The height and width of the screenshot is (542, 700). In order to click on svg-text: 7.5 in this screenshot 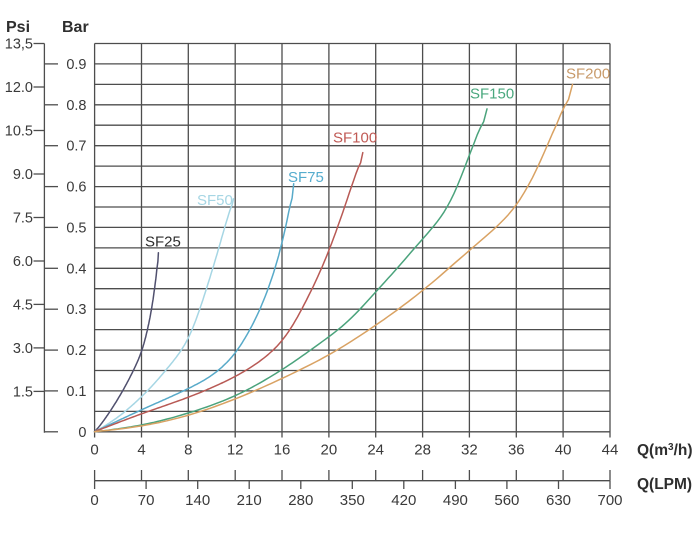, I will do `click(23, 219)`.